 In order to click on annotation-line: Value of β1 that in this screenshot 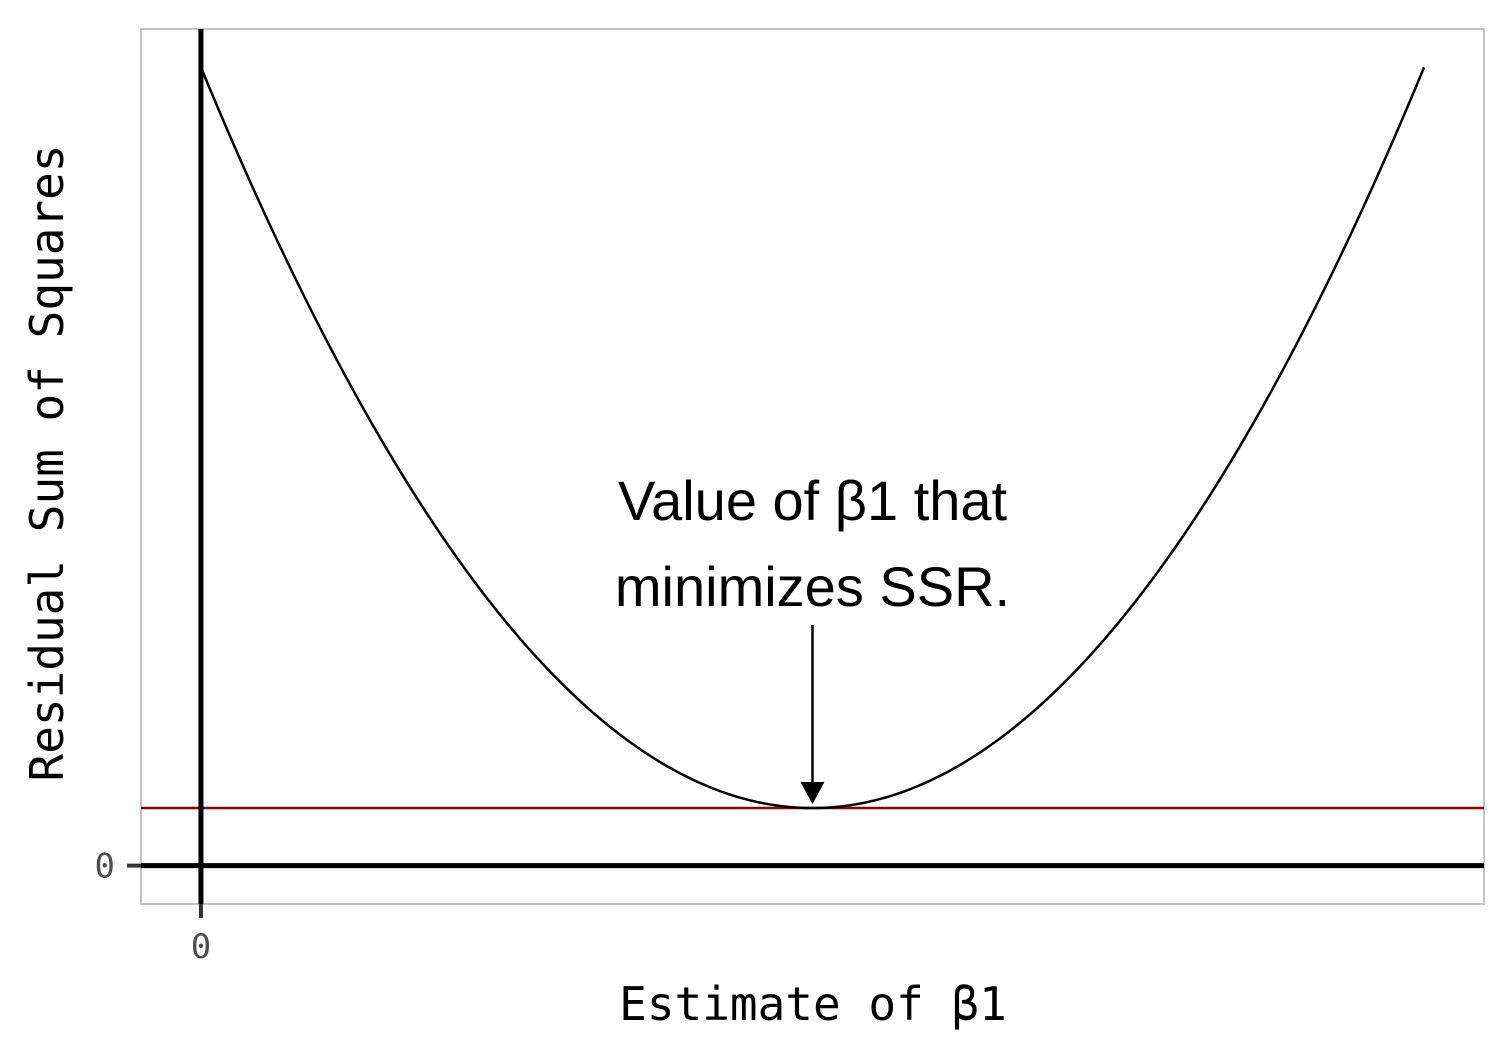, I will do `click(813, 500)`.